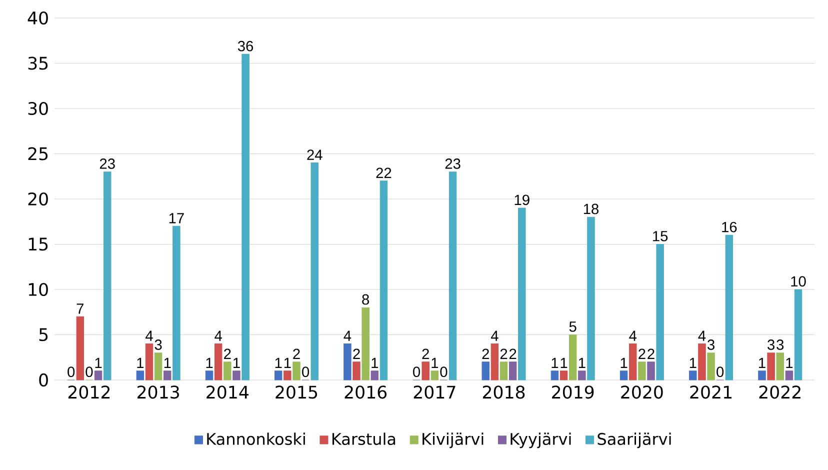 The image size is (828, 470). I want to click on y-tick-label: 30, so click(38, 109).